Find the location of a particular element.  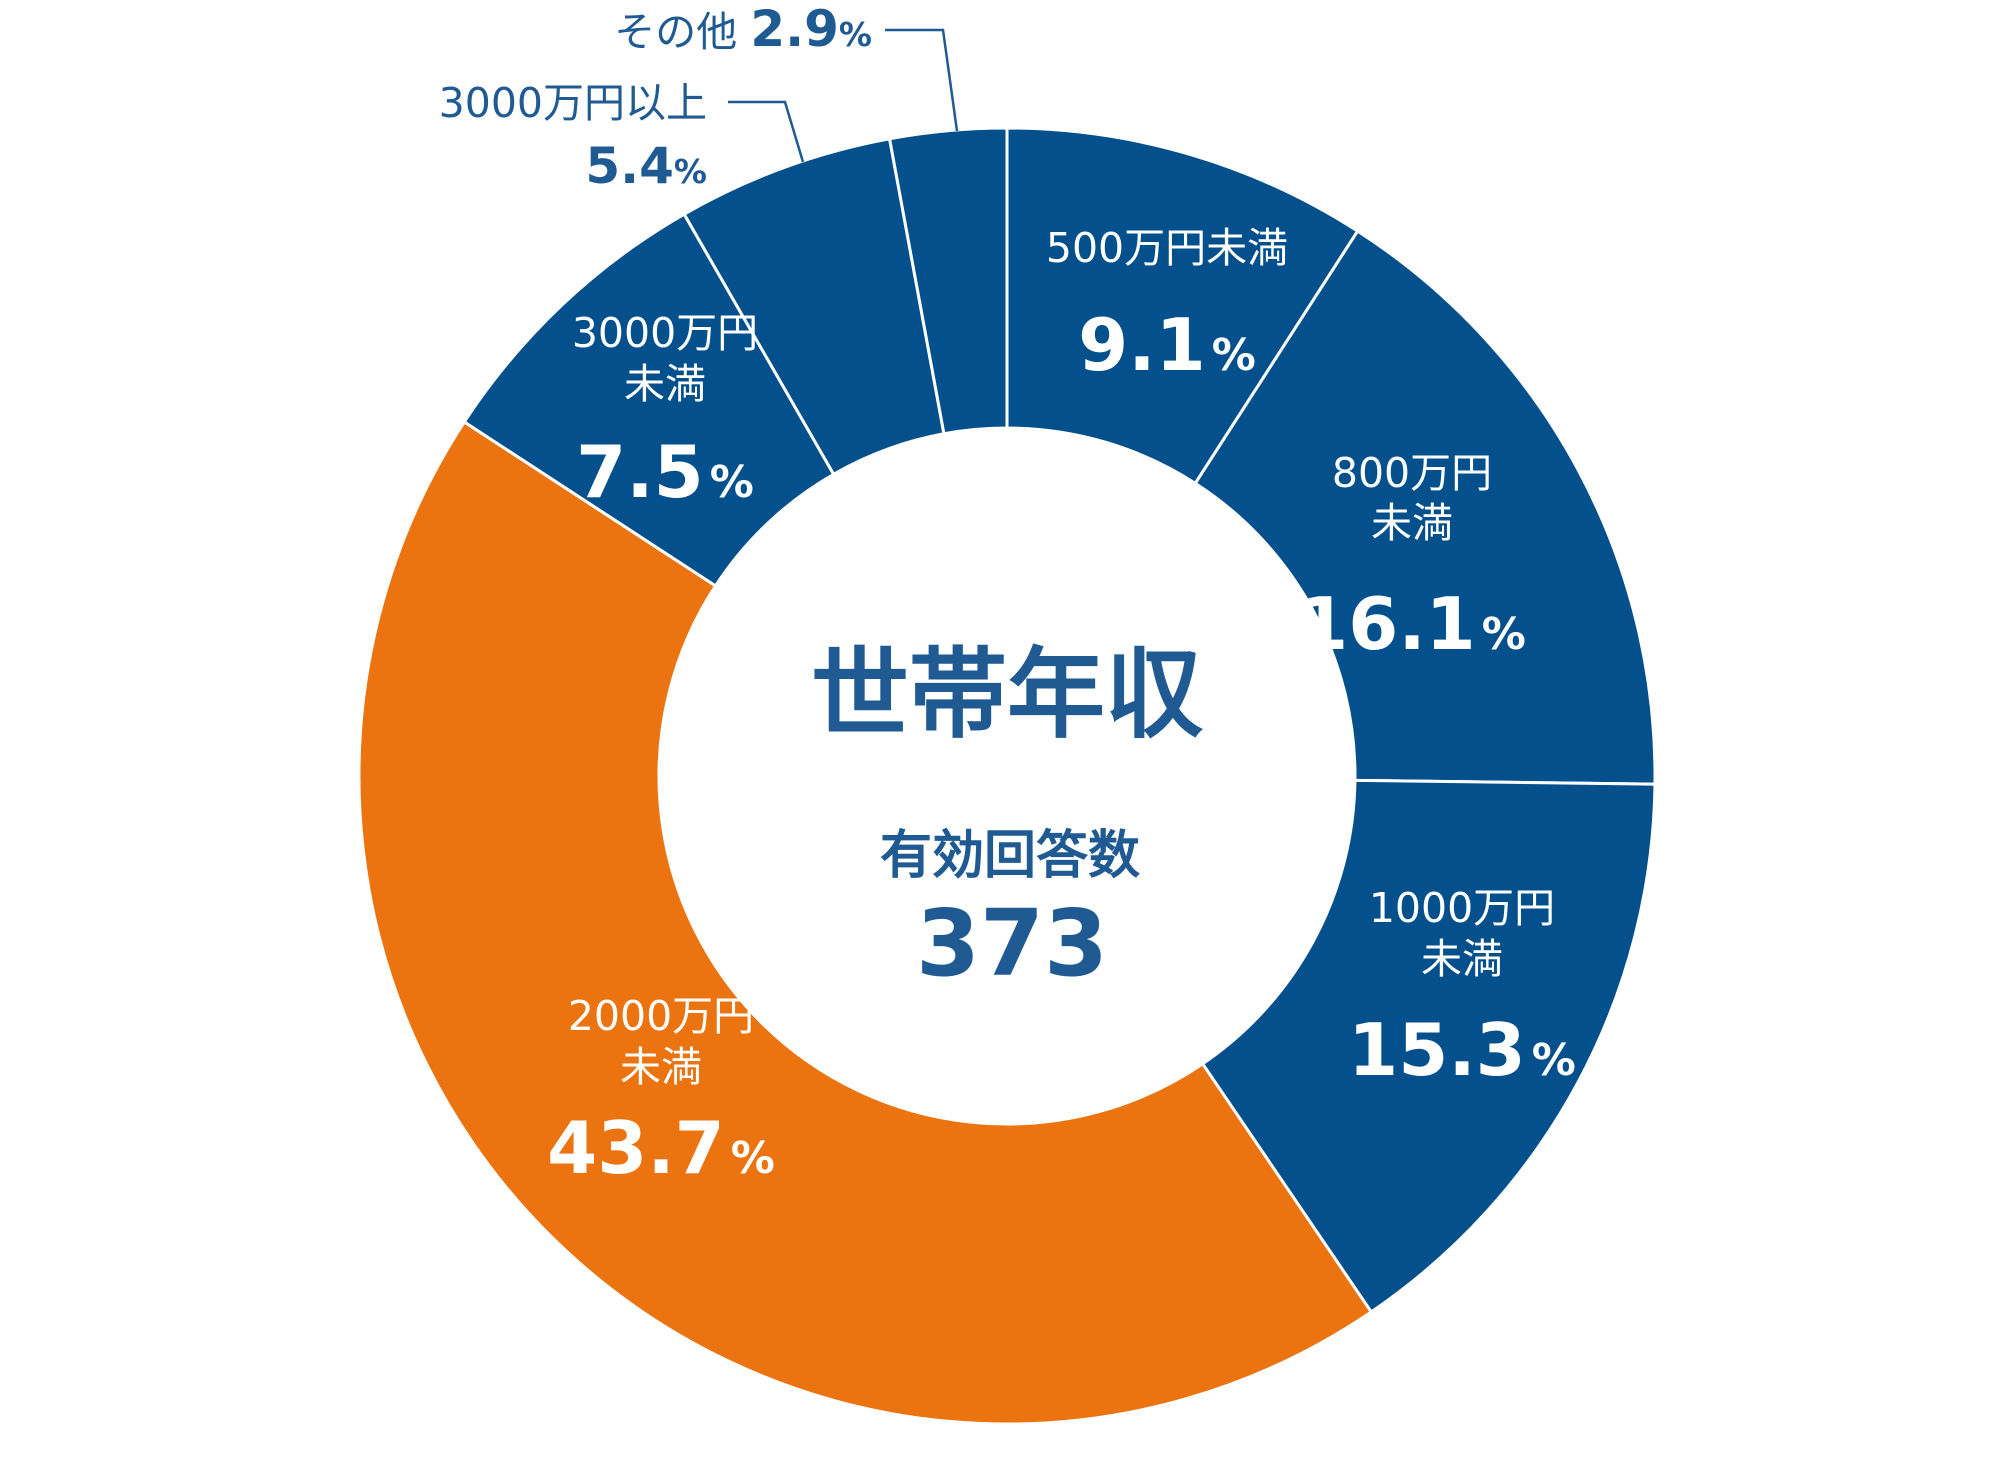

leader-lines-layer is located at coordinates (843, 95).